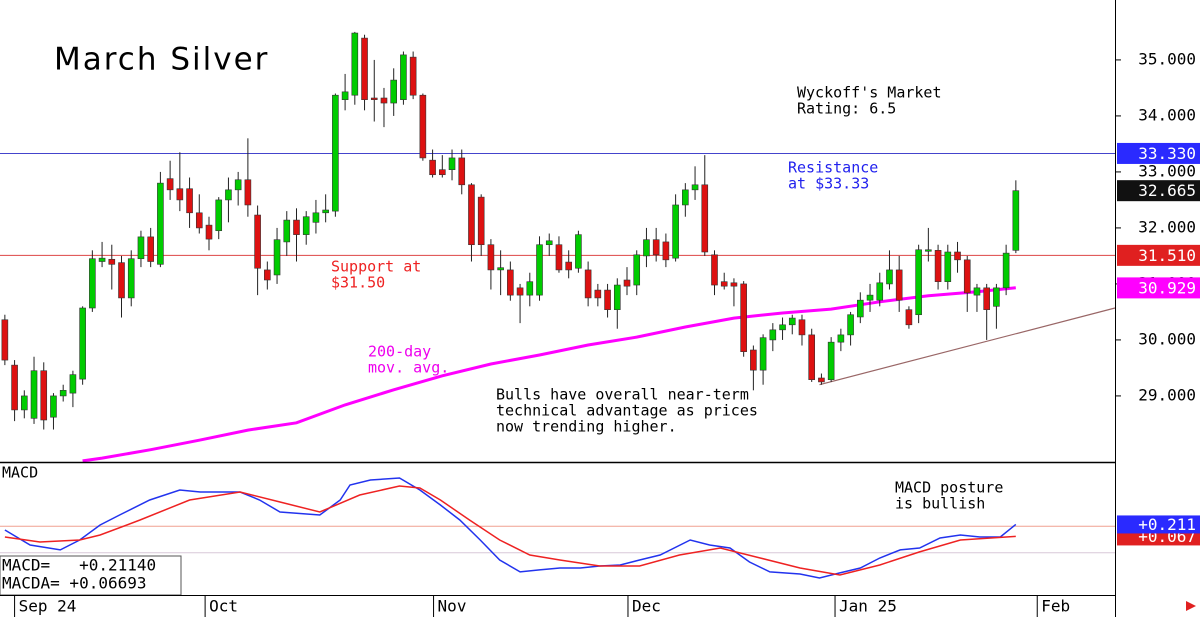  Describe the element at coordinates (1167, 153) in the screenshot. I see `price-badge-label: 33.330` at that location.